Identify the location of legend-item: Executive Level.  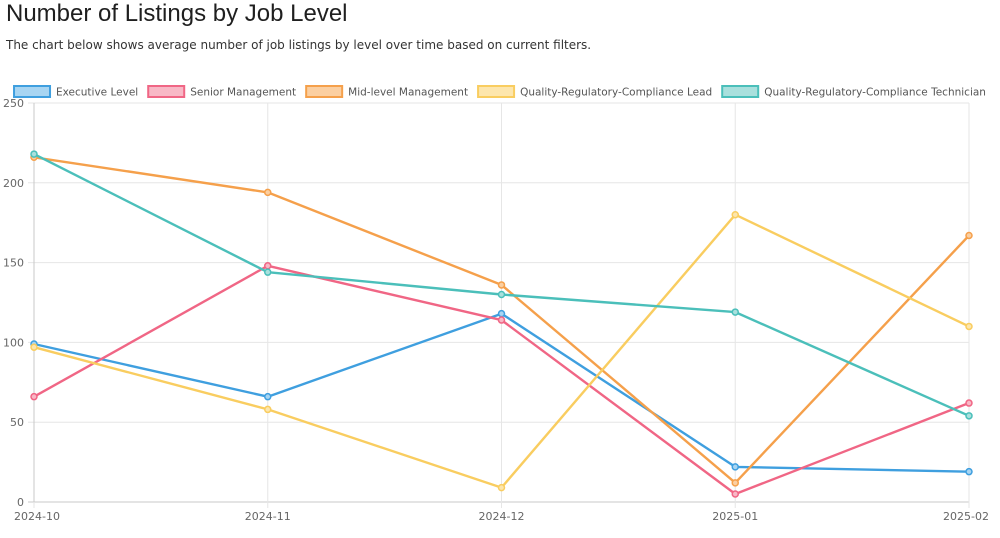
(75, 92).